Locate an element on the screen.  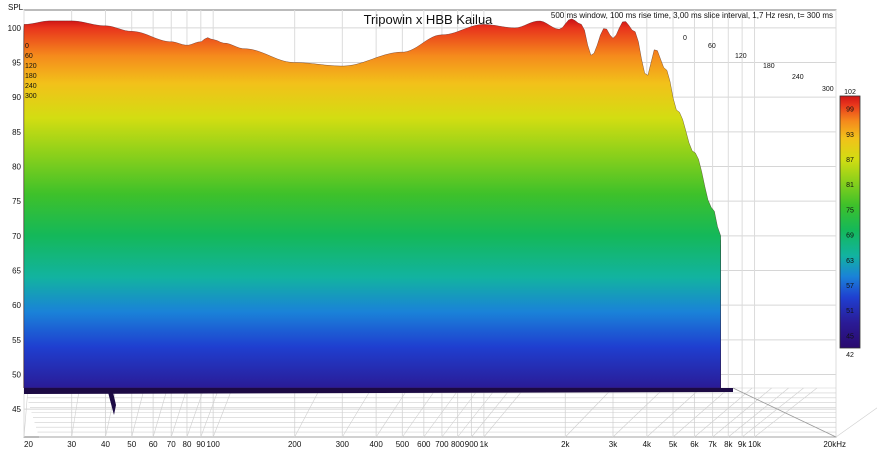
x-tick-label: 50 is located at coordinates (131, 444).